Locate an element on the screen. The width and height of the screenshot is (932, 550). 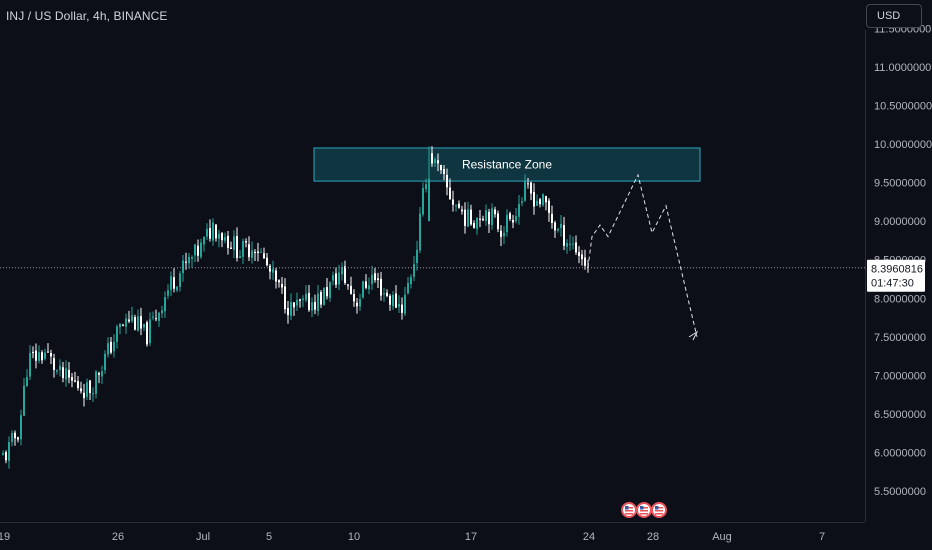
price-badge: 8.3960816 01:47:30 is located at coordinates (896, 275).